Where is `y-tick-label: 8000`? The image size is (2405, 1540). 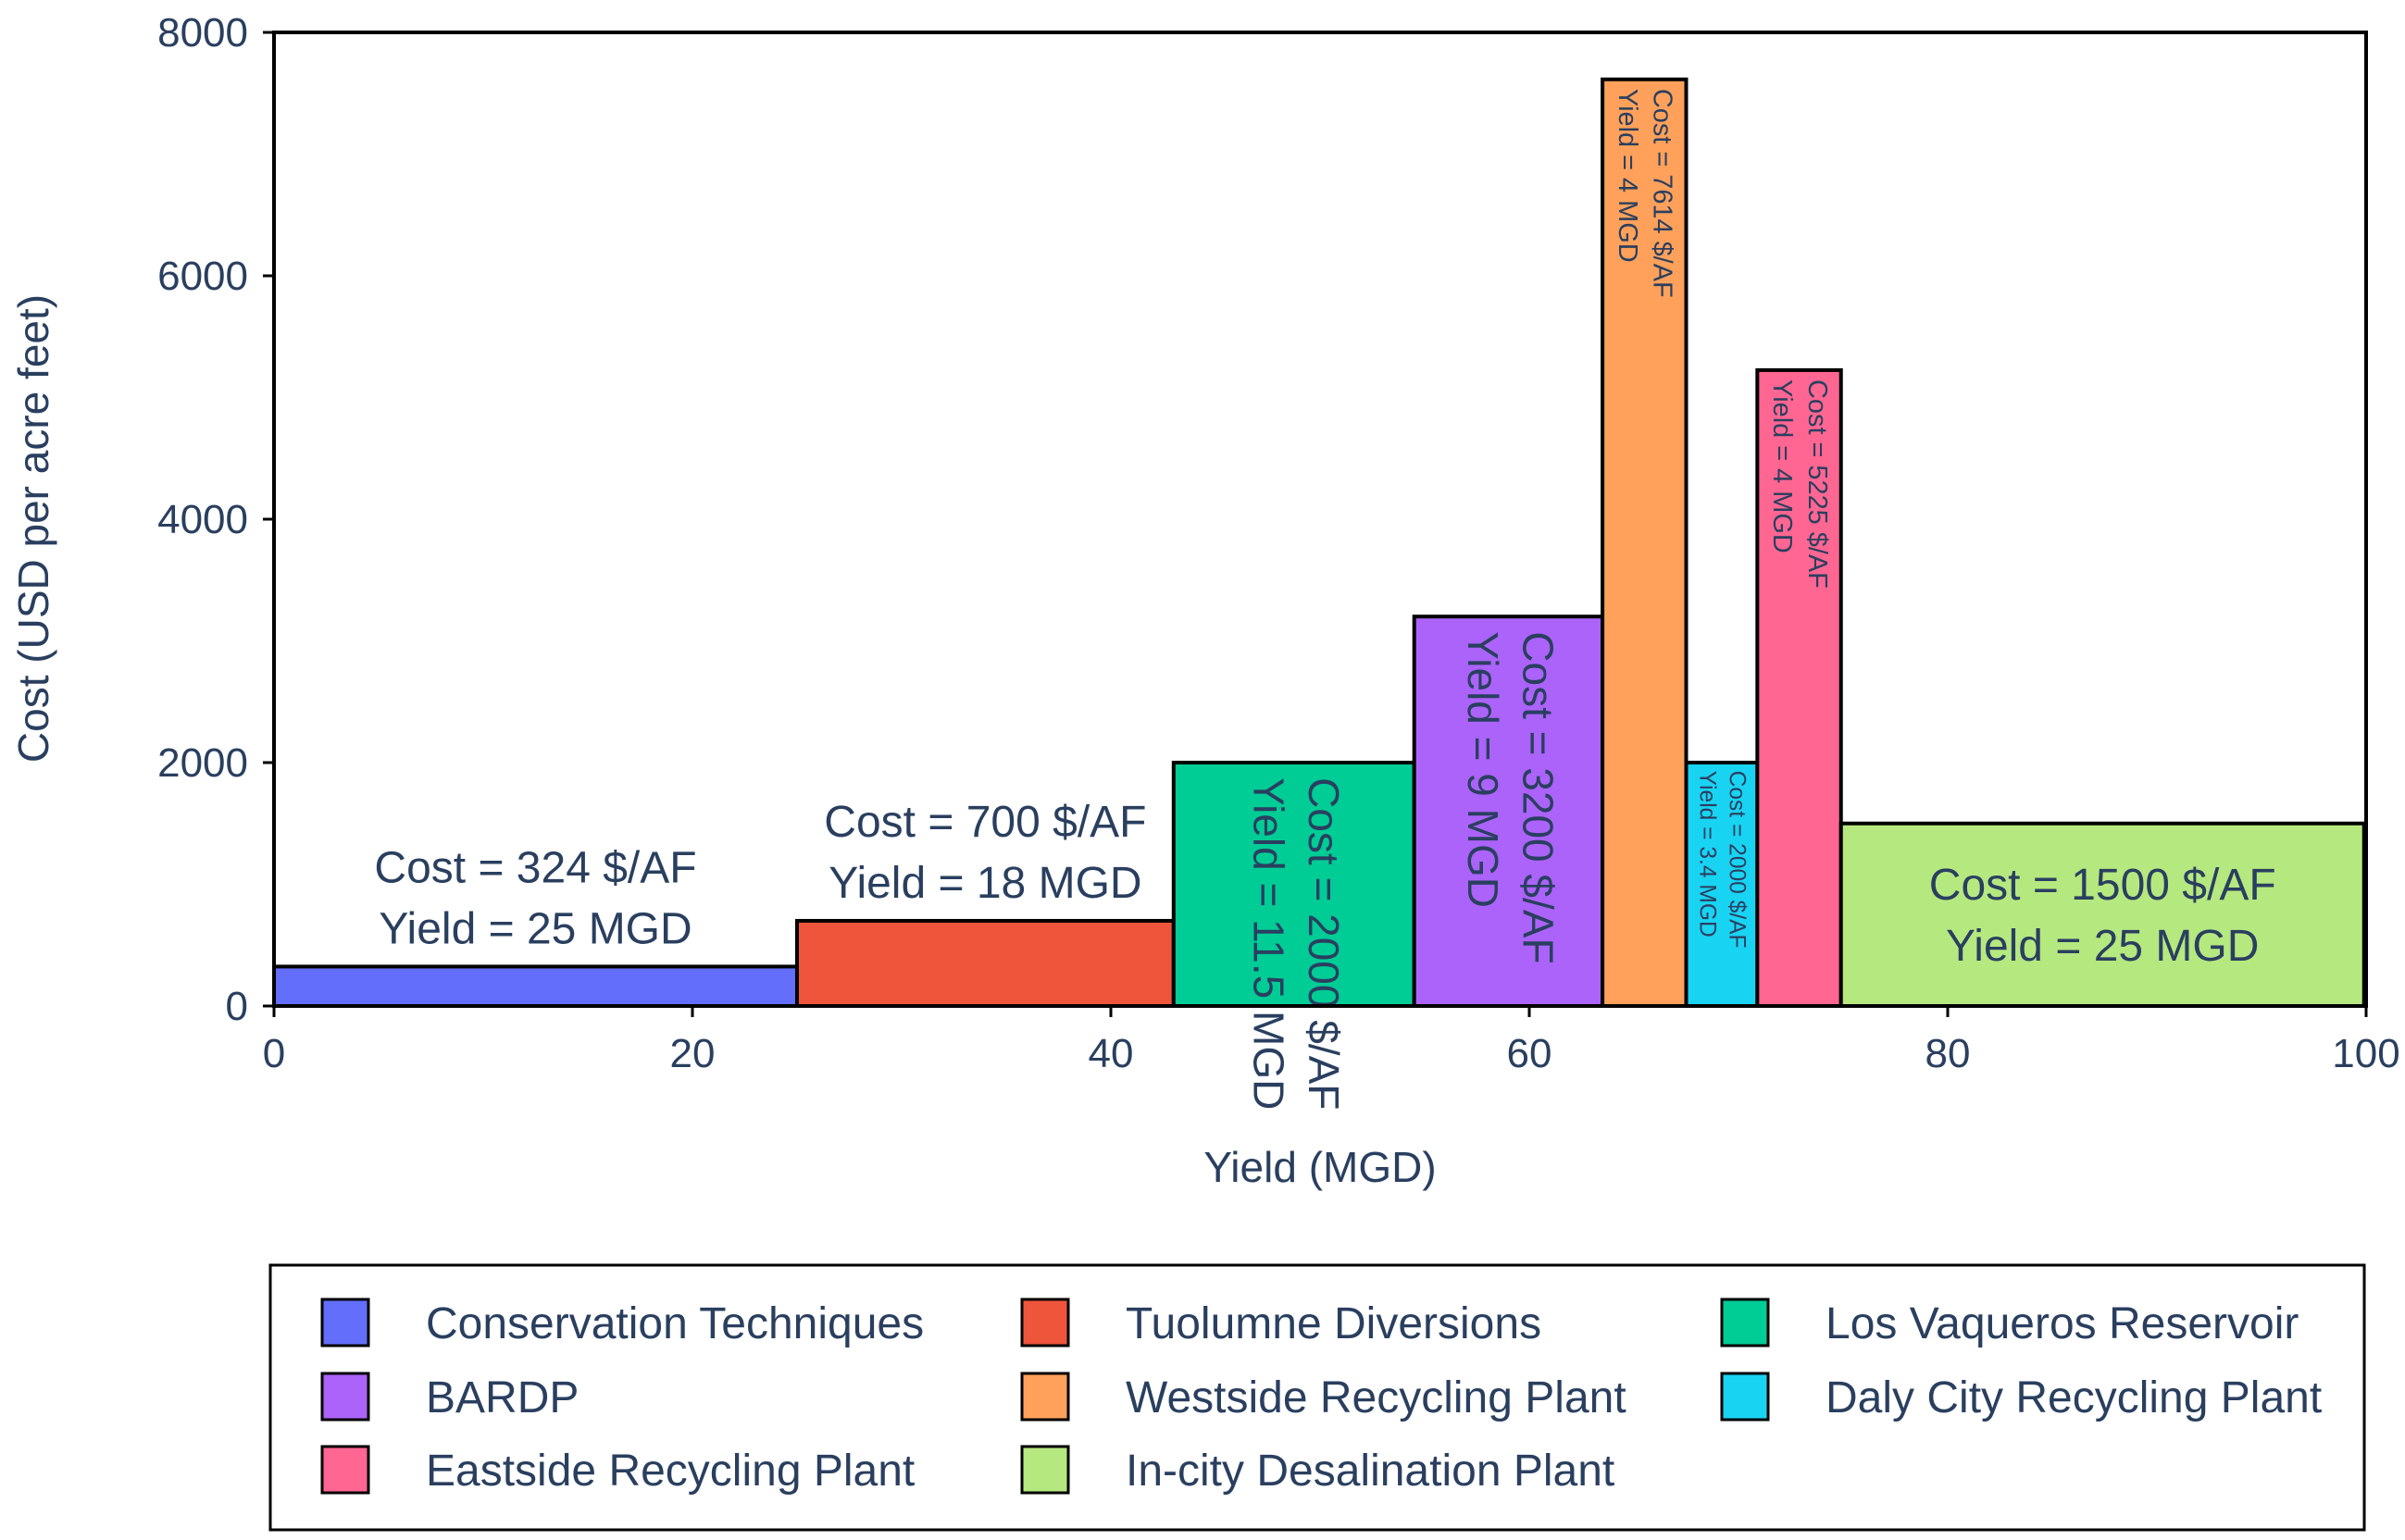
y-tick-label: 8000 is located at coordinates (202, 33).